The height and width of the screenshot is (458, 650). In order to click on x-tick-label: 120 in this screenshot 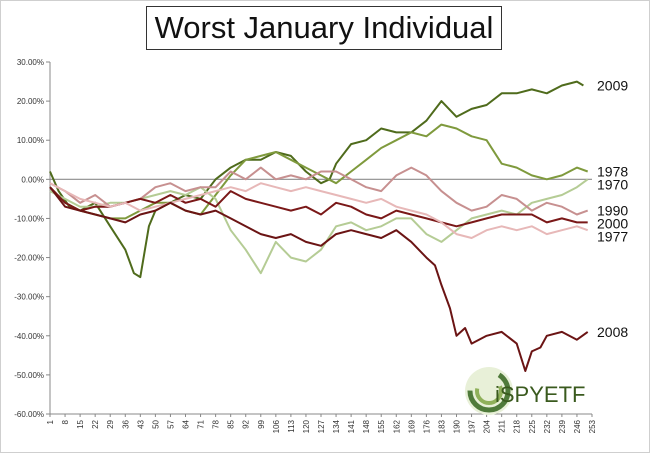, I will do `click(306, 426)`.